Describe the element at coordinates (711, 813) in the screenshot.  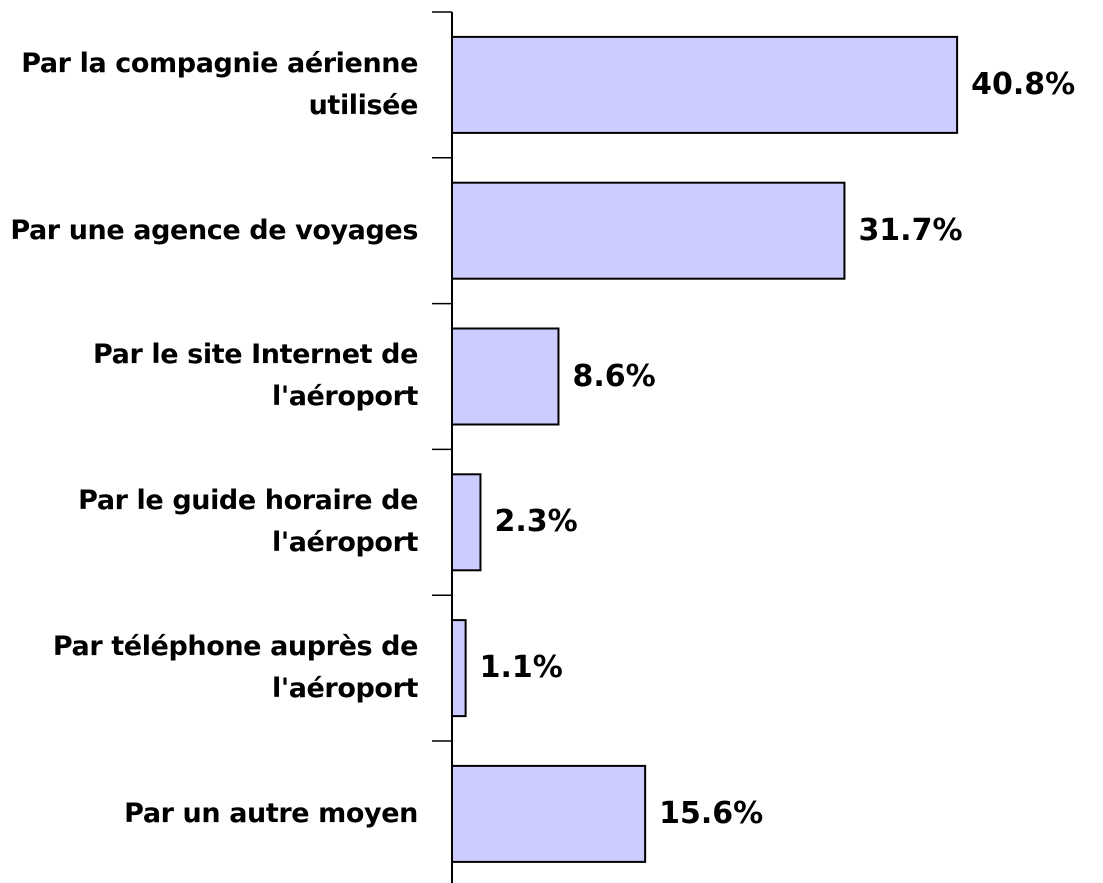
I see `value-label: 15.6%` at that location.